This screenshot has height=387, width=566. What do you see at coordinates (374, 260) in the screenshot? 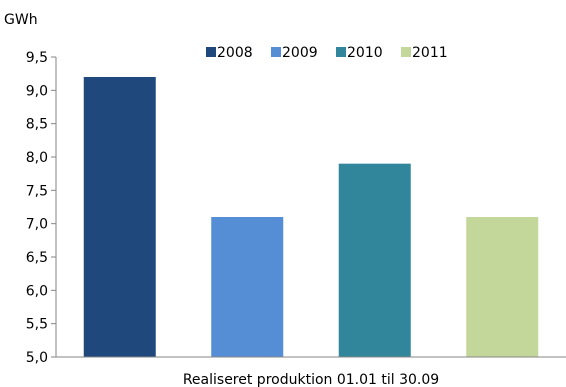
I see `bar-2010` at bounding box center [374, 260].